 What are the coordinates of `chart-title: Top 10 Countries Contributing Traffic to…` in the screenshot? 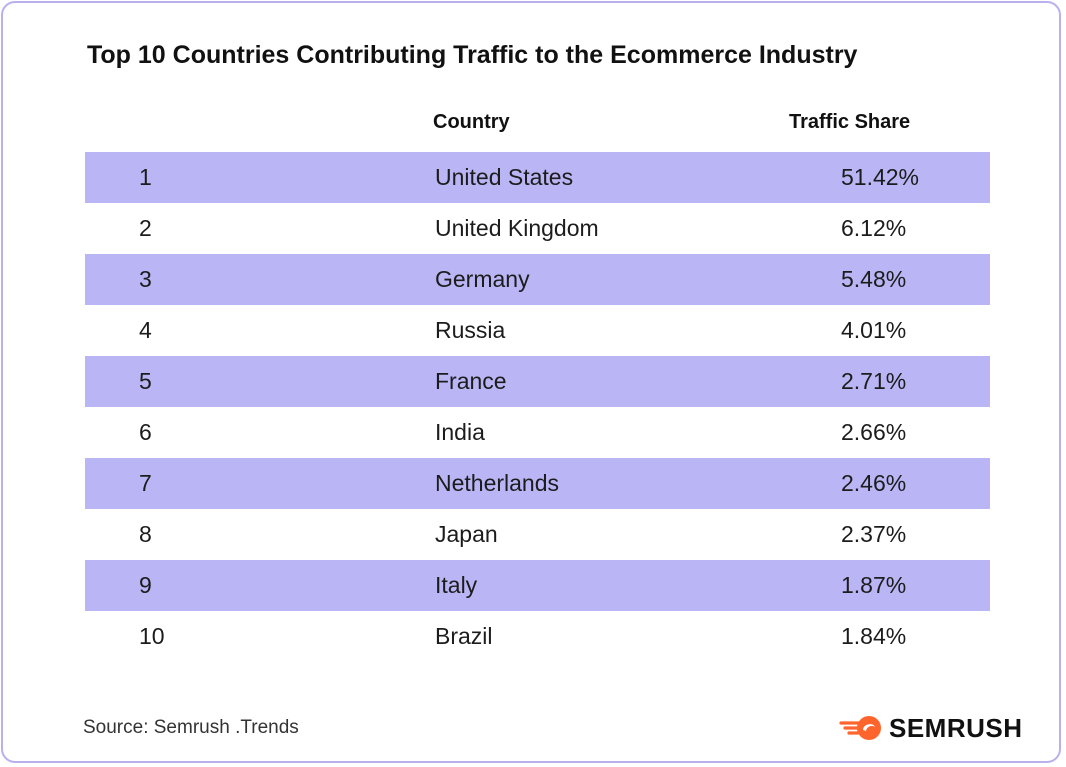 It's located at (472, 55).